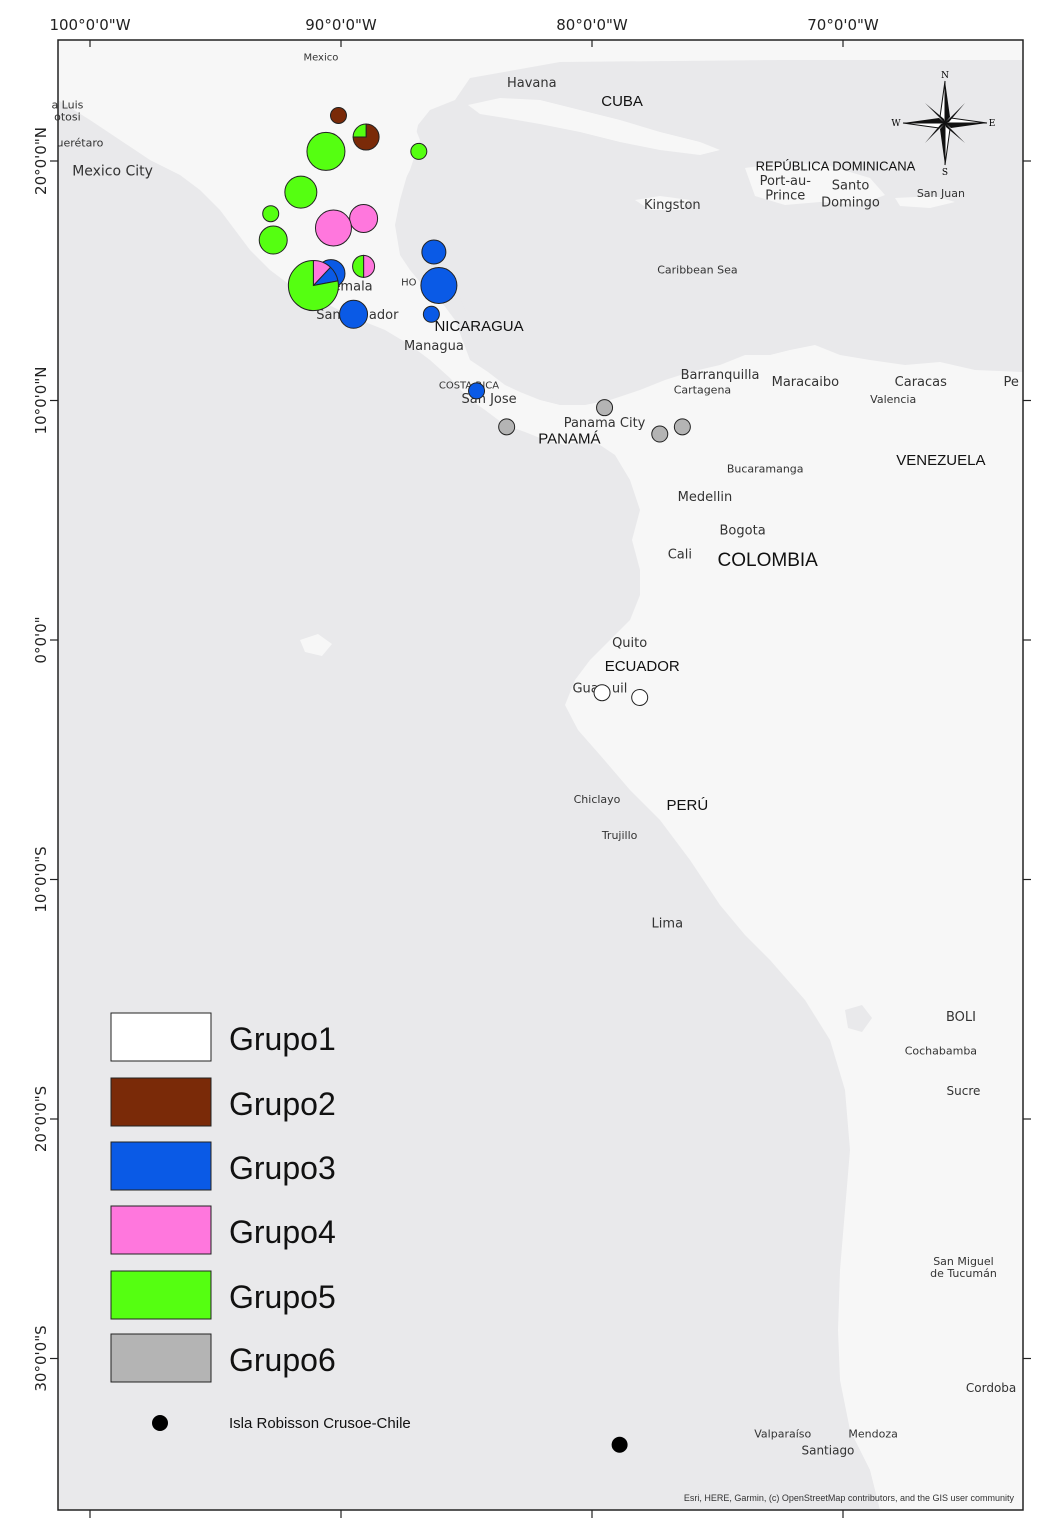  I want to click on place-label: San Juan, so click(941, 193).